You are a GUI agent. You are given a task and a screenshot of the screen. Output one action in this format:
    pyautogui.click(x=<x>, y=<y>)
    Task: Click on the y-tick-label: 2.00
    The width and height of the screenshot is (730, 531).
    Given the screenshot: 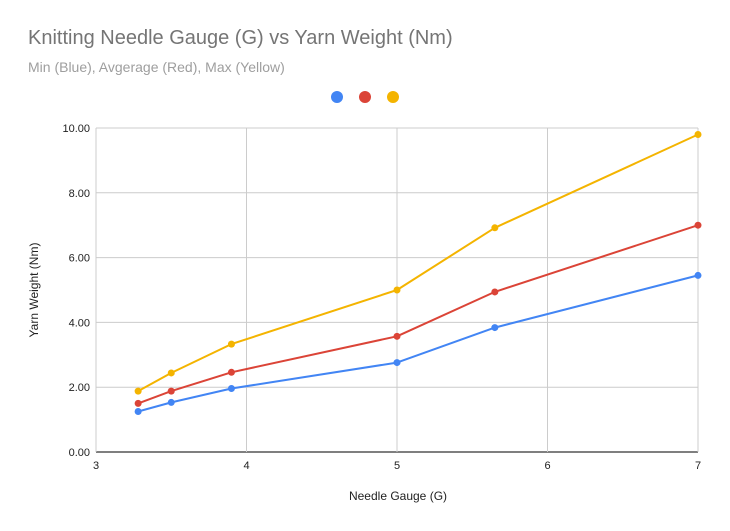 What is the action you would take?
    pyautogui.click(x=79, y=388)
    